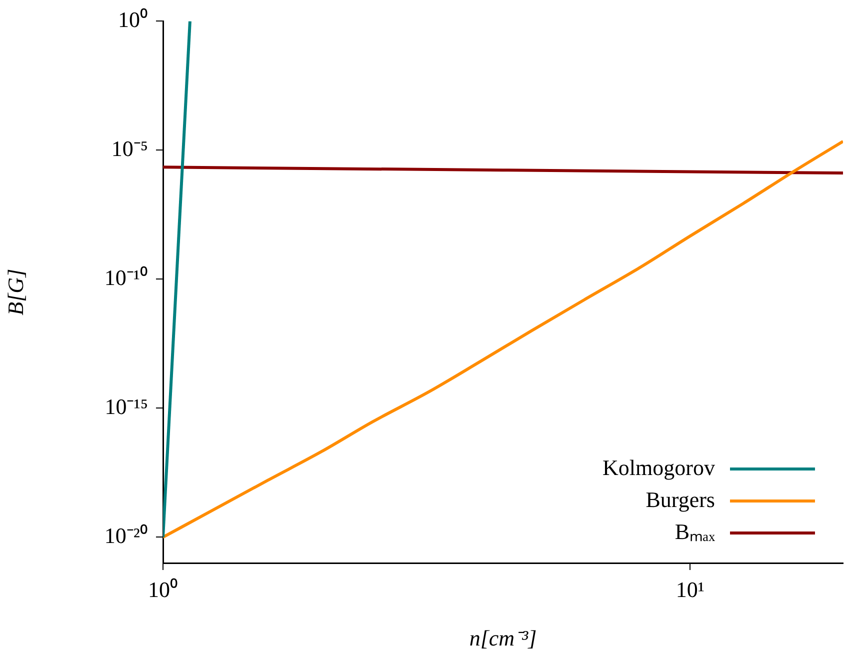  What do you see at coordinates (126, 277) in the screenshot?
I see `y-tick-label: 10⁻¹⁰` at bounding box center [126, 277].